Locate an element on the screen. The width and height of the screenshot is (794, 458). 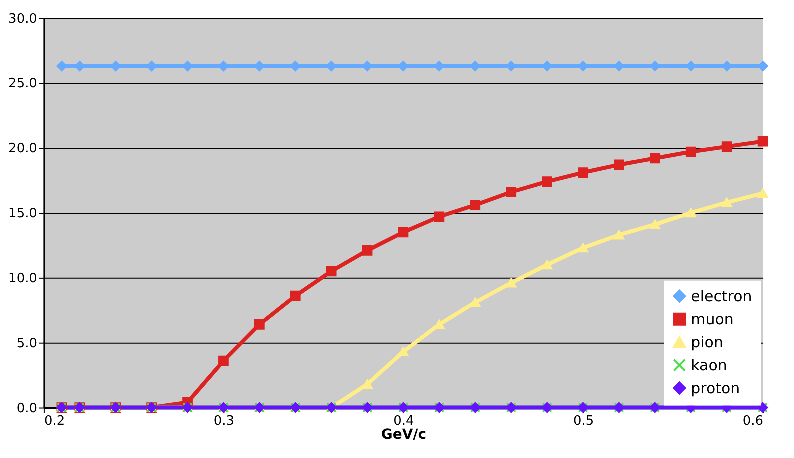
x-tick-label: 0.6 is located at coordinates (753, 422).